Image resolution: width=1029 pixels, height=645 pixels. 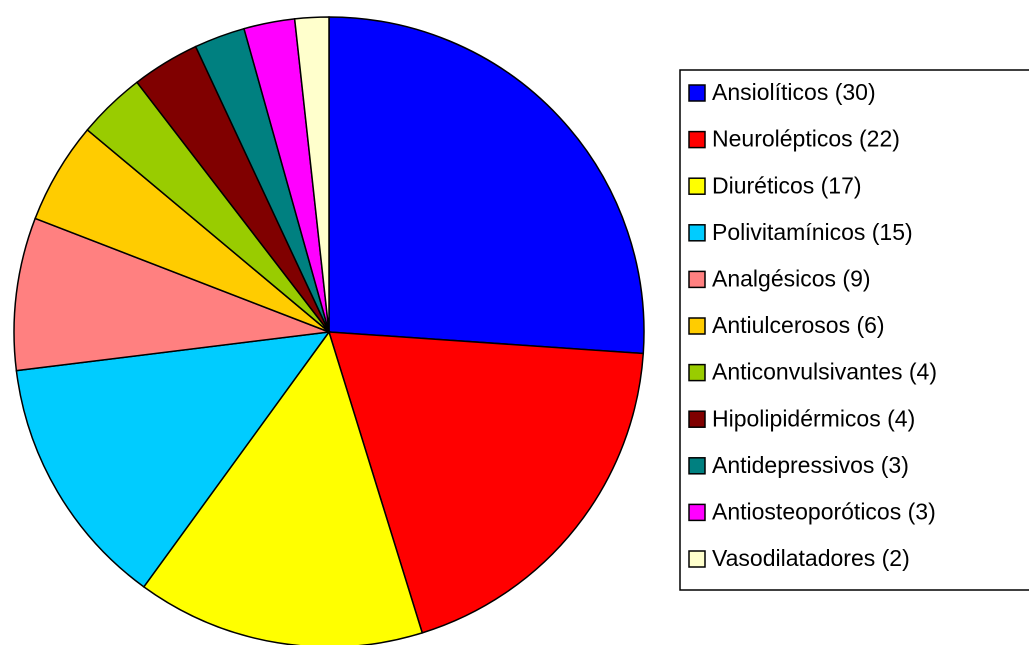 I want to click on legend-label: Vasodilatadores (2), so click(x=811, y=558).